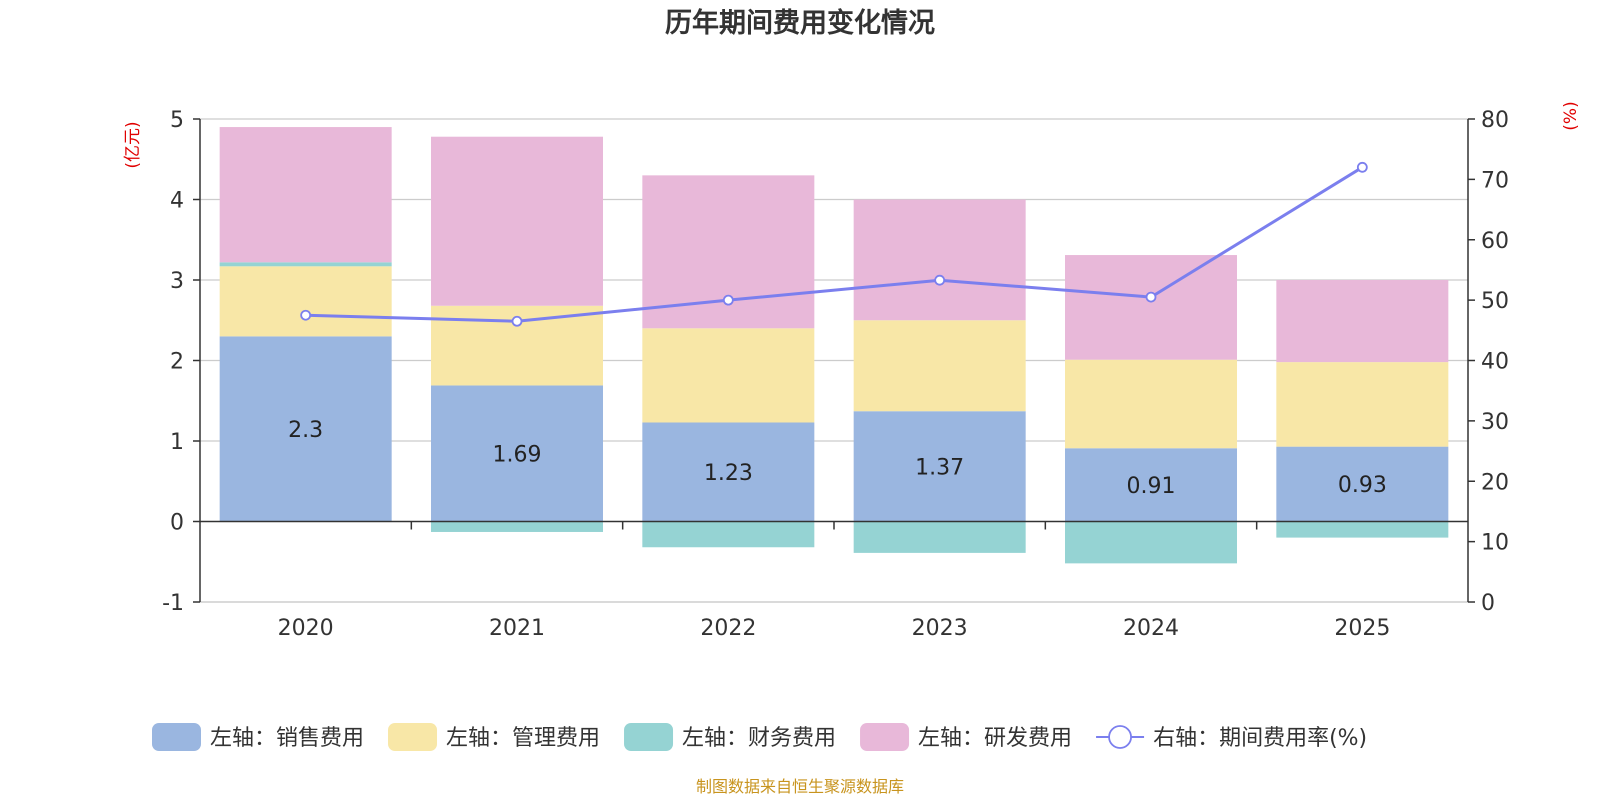 The width and height of the screenshot is (1600, 800). Describe the element at coordinates (1495, 482) in the screenshot. I see `right-axis-tick-label: 20` at that location.